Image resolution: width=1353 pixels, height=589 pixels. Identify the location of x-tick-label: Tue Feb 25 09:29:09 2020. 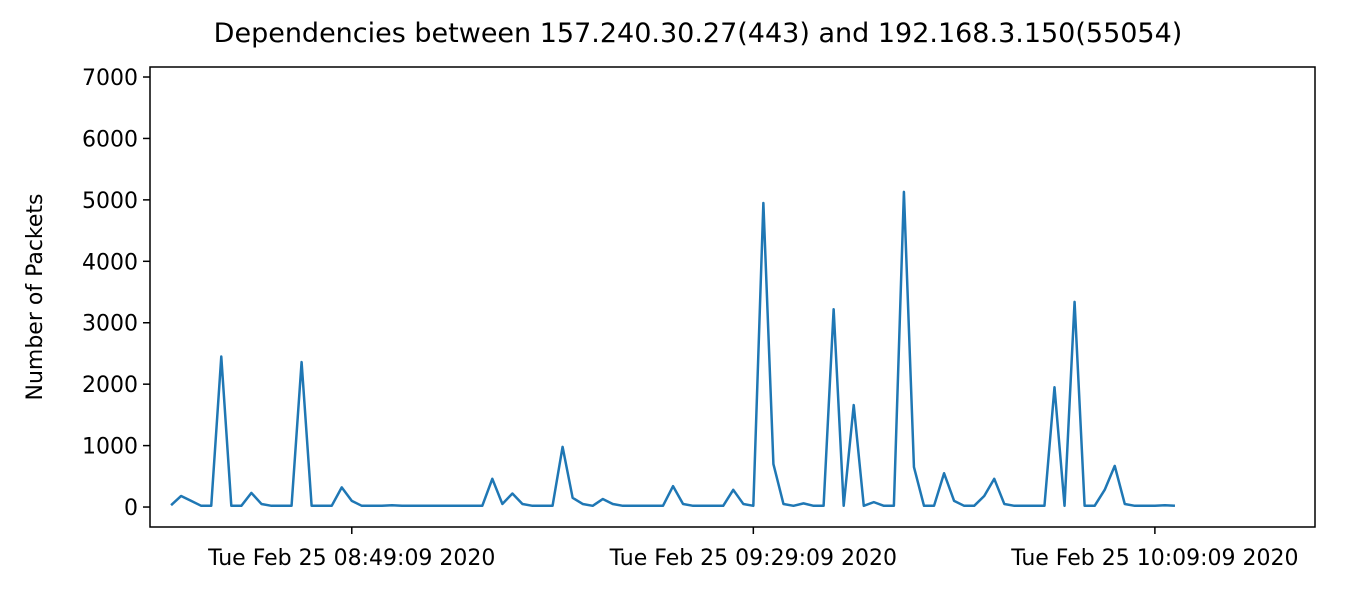
(753, 558).